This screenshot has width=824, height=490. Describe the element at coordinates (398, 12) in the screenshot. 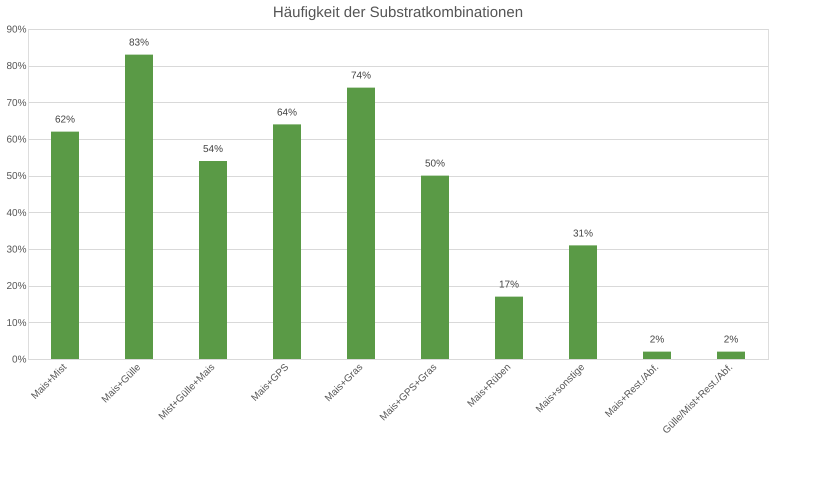

I see `chart-title: Häufigkeit der Substratkombinationen` at that location.